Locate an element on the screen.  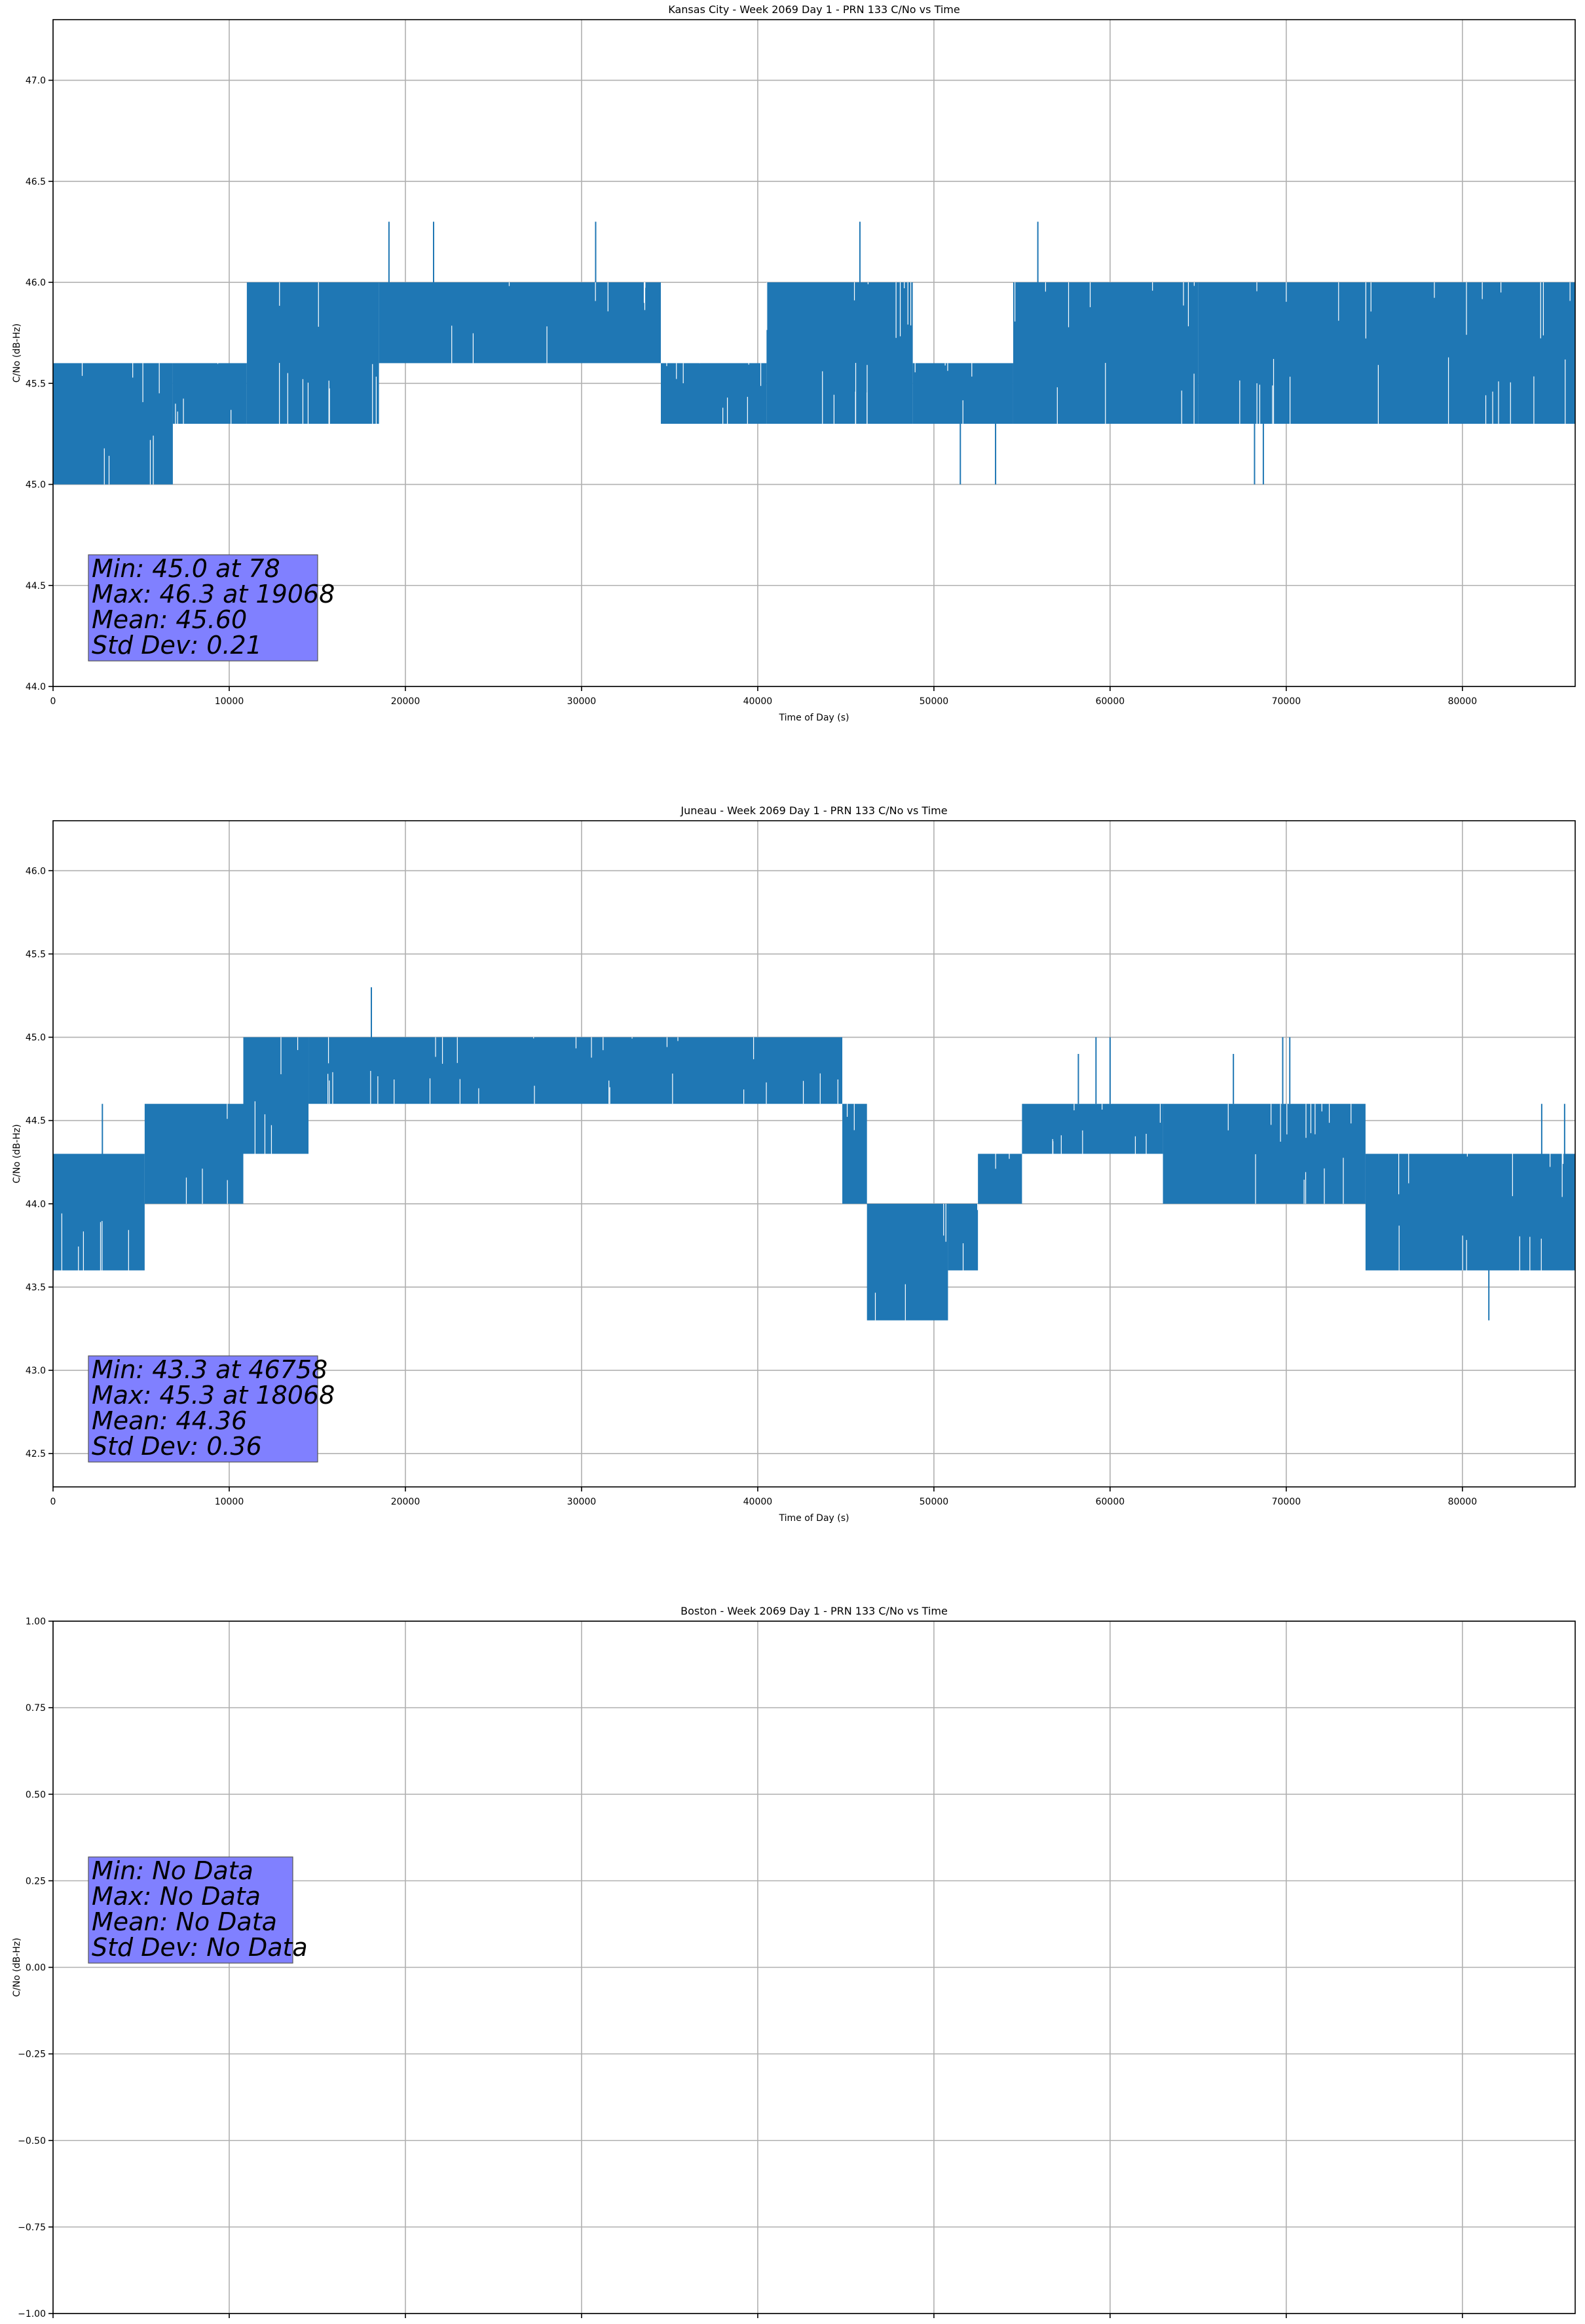
y-tick-label: 0.50 is located at coordinates (36, 1795).